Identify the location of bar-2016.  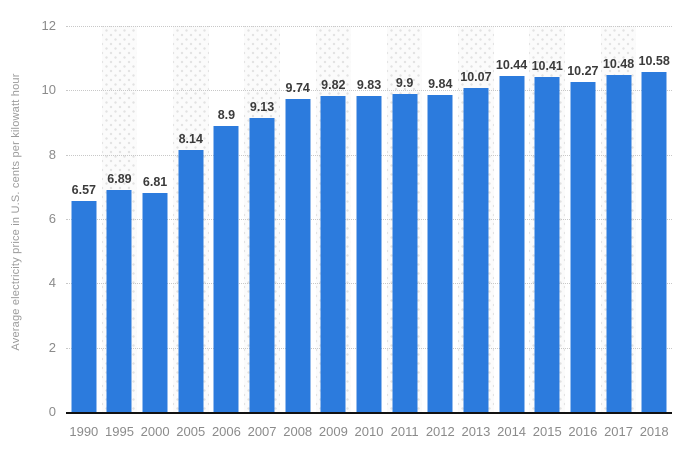
(583, 246).